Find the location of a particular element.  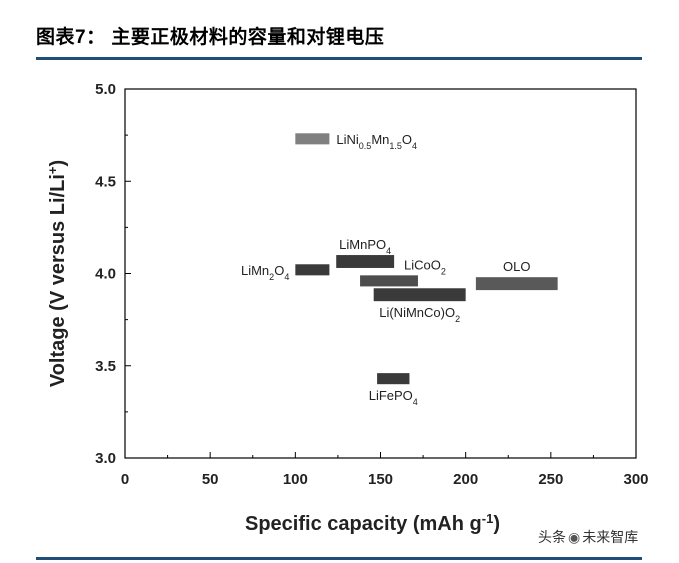

y-axis-title: Voltage (V versus Li/Li+) is located at coordinates (57, 273).